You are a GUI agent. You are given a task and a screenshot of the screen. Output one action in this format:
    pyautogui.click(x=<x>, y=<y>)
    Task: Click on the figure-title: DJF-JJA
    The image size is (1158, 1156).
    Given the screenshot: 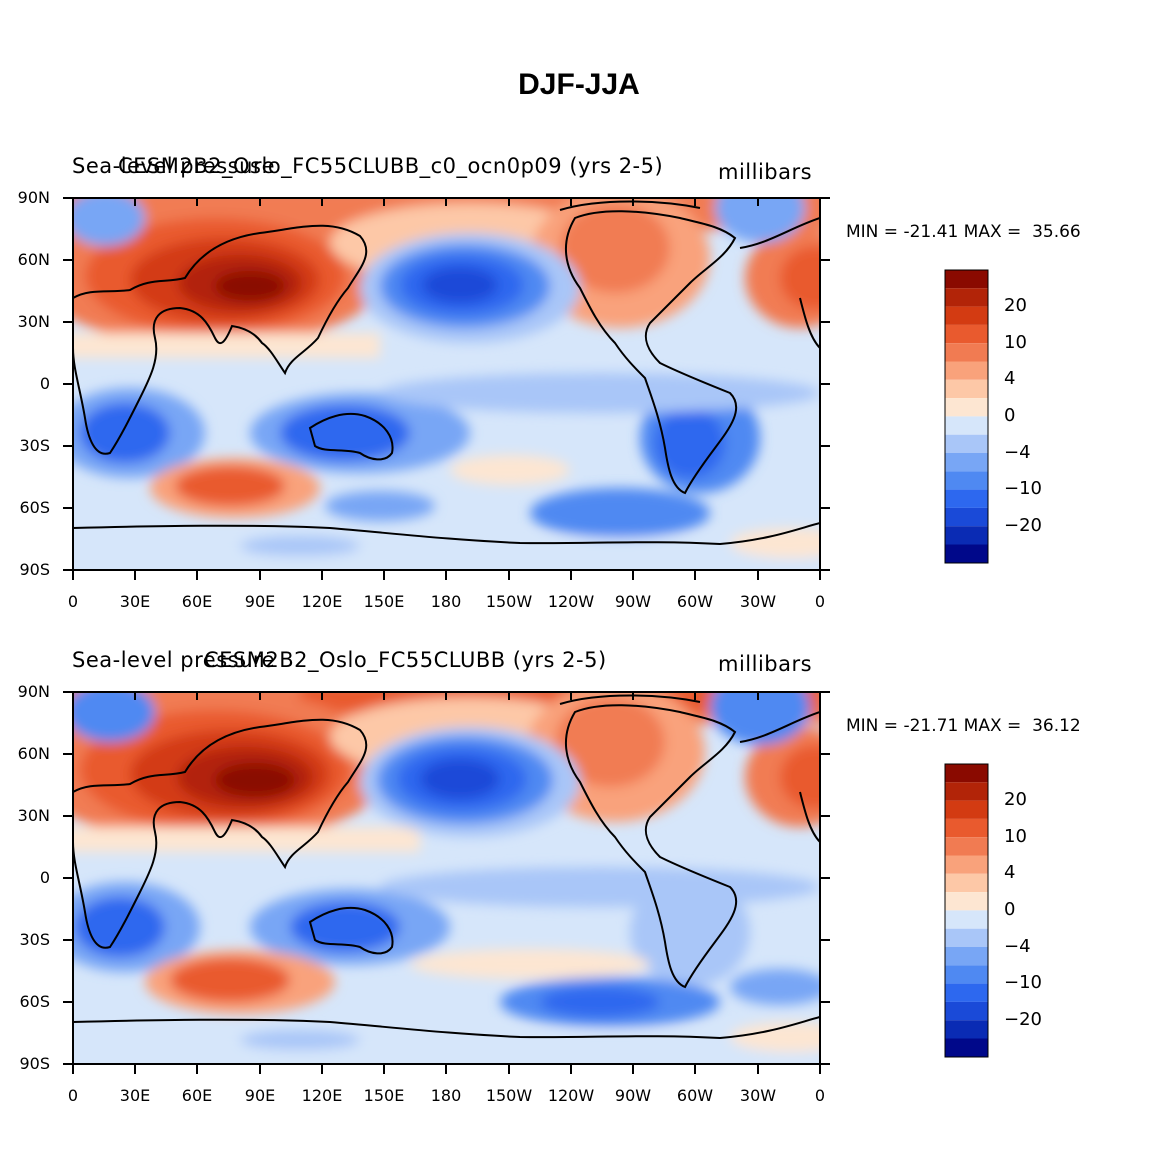 What is the action you would take?
    pyautogui.click(x=579, y=84)
    